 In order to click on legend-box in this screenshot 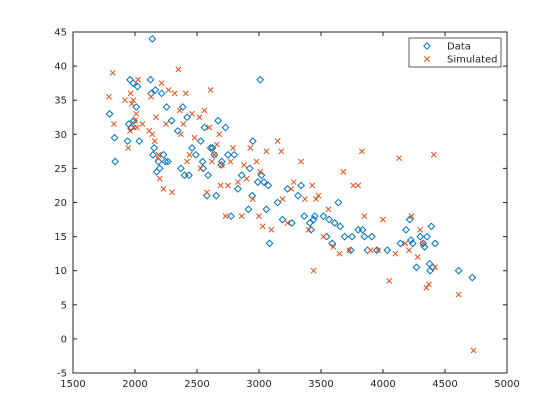, I will do `click(455, 52)`.